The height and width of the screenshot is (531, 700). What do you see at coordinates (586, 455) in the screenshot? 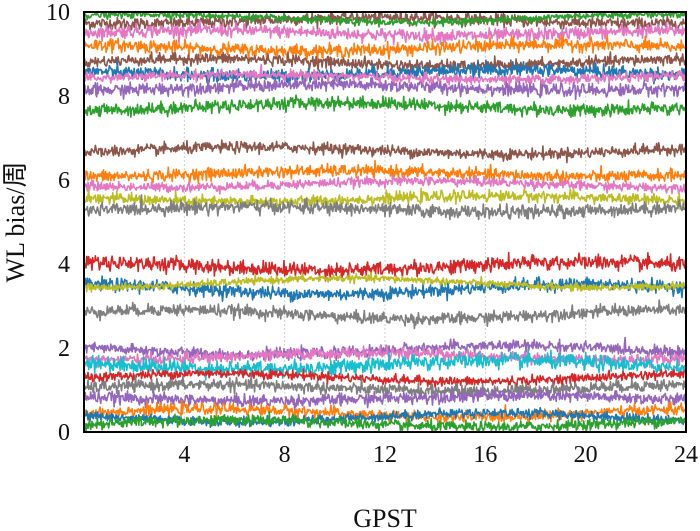
I see `x-tick-label: 20` at bounding box center [586, 455].